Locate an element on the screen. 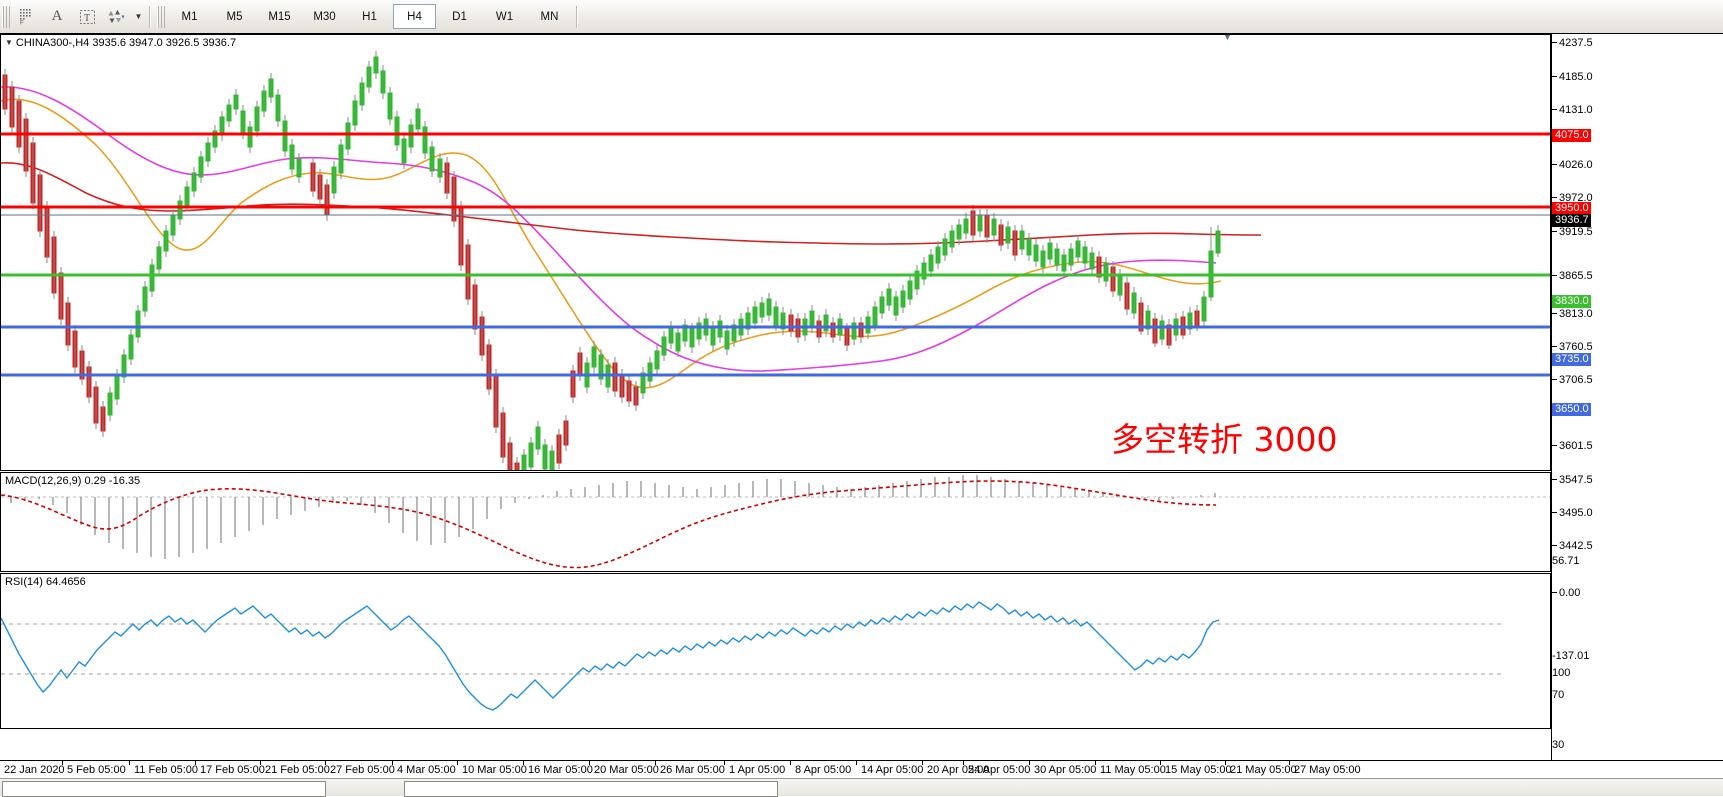 This screenshot has width=1723, height=797. macd-series-svg is located at coordinates (775, 522).